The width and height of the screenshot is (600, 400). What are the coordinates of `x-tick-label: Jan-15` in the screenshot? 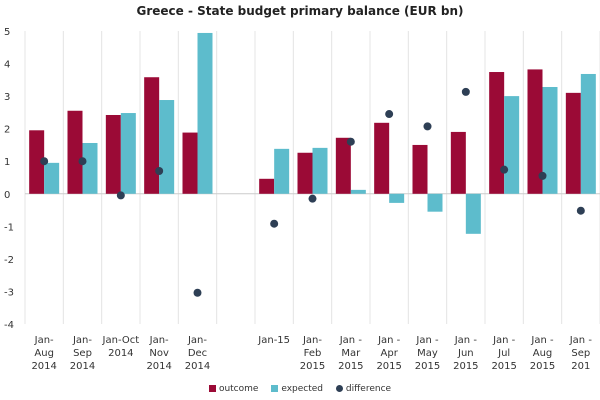 It's located at (273, 340).